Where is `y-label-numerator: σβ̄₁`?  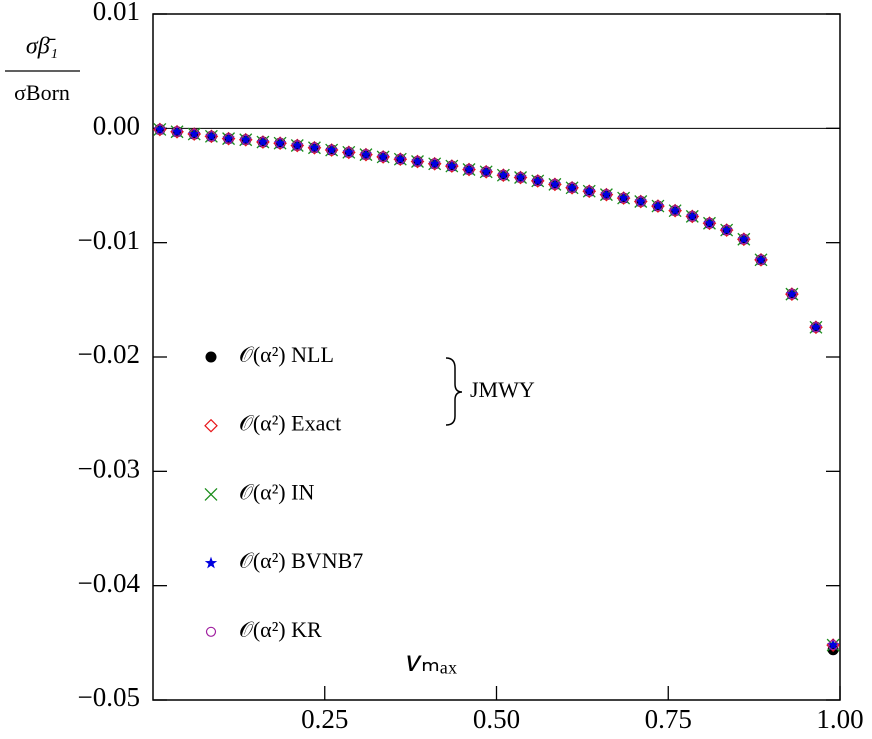 y-label-numerator: σβ̄₁ is located at coordinates (42, 47).